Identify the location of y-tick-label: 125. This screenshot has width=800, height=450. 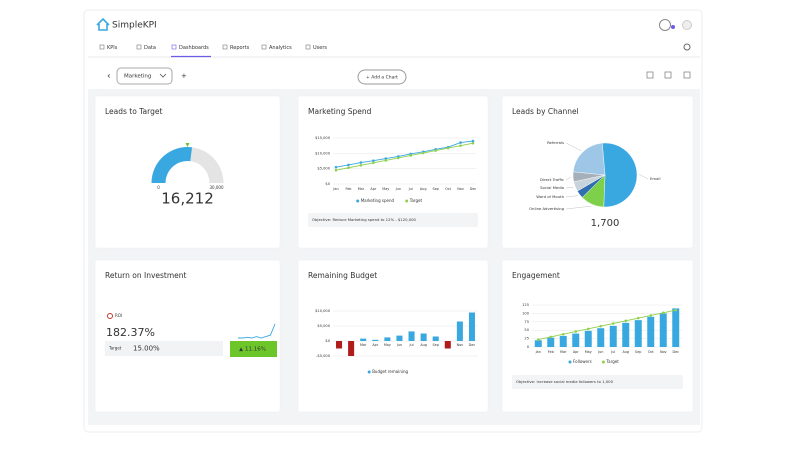
(525, 305).